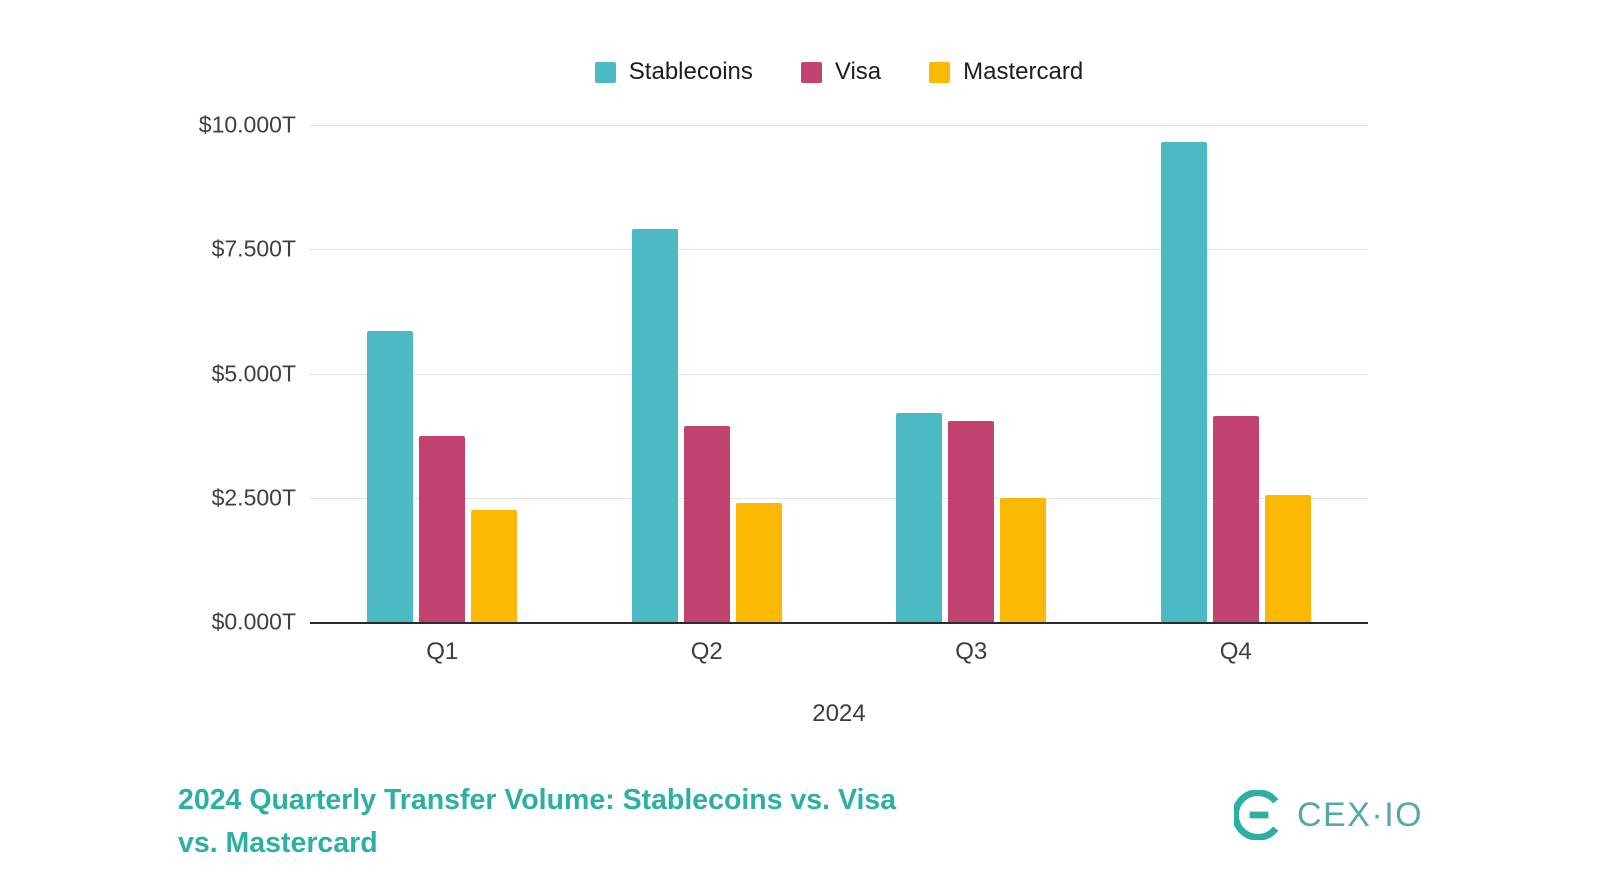 The width and height of the screenshot is (1600, 895). I want to click on x-label-q2: Q2, so click(706, 651).